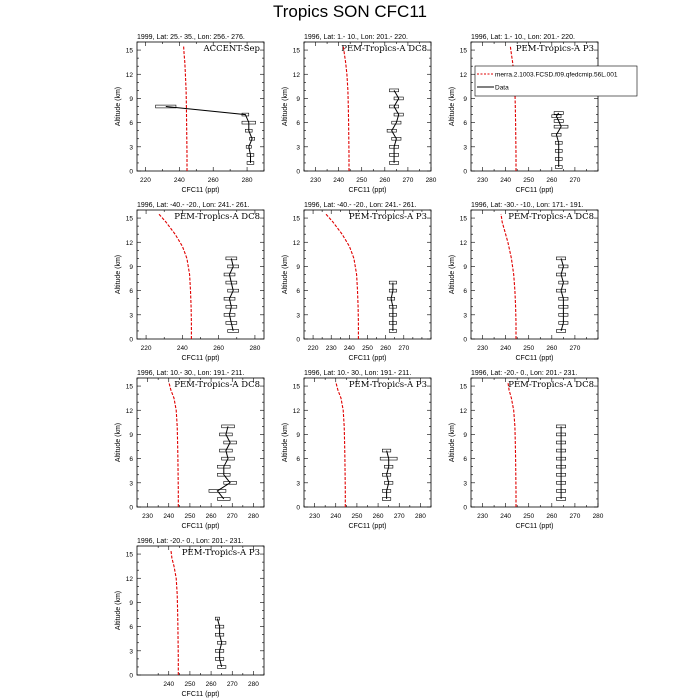 The width and height of the screenshot is (700, 700). Describe the element at coordinates (357, 373) in the screenshot. I see `panel-subtitle: 1996, Lat: 10.- 30., Lon: 191.- 211.` at that location.